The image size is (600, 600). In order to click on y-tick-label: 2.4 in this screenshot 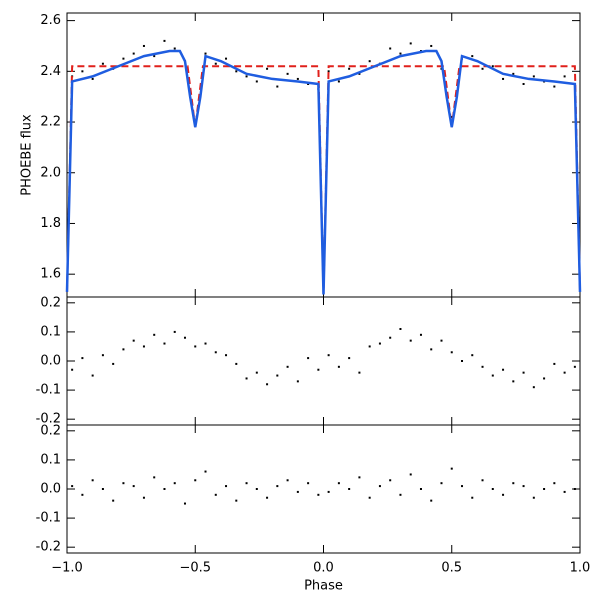, I will do `click(50, 71)`.